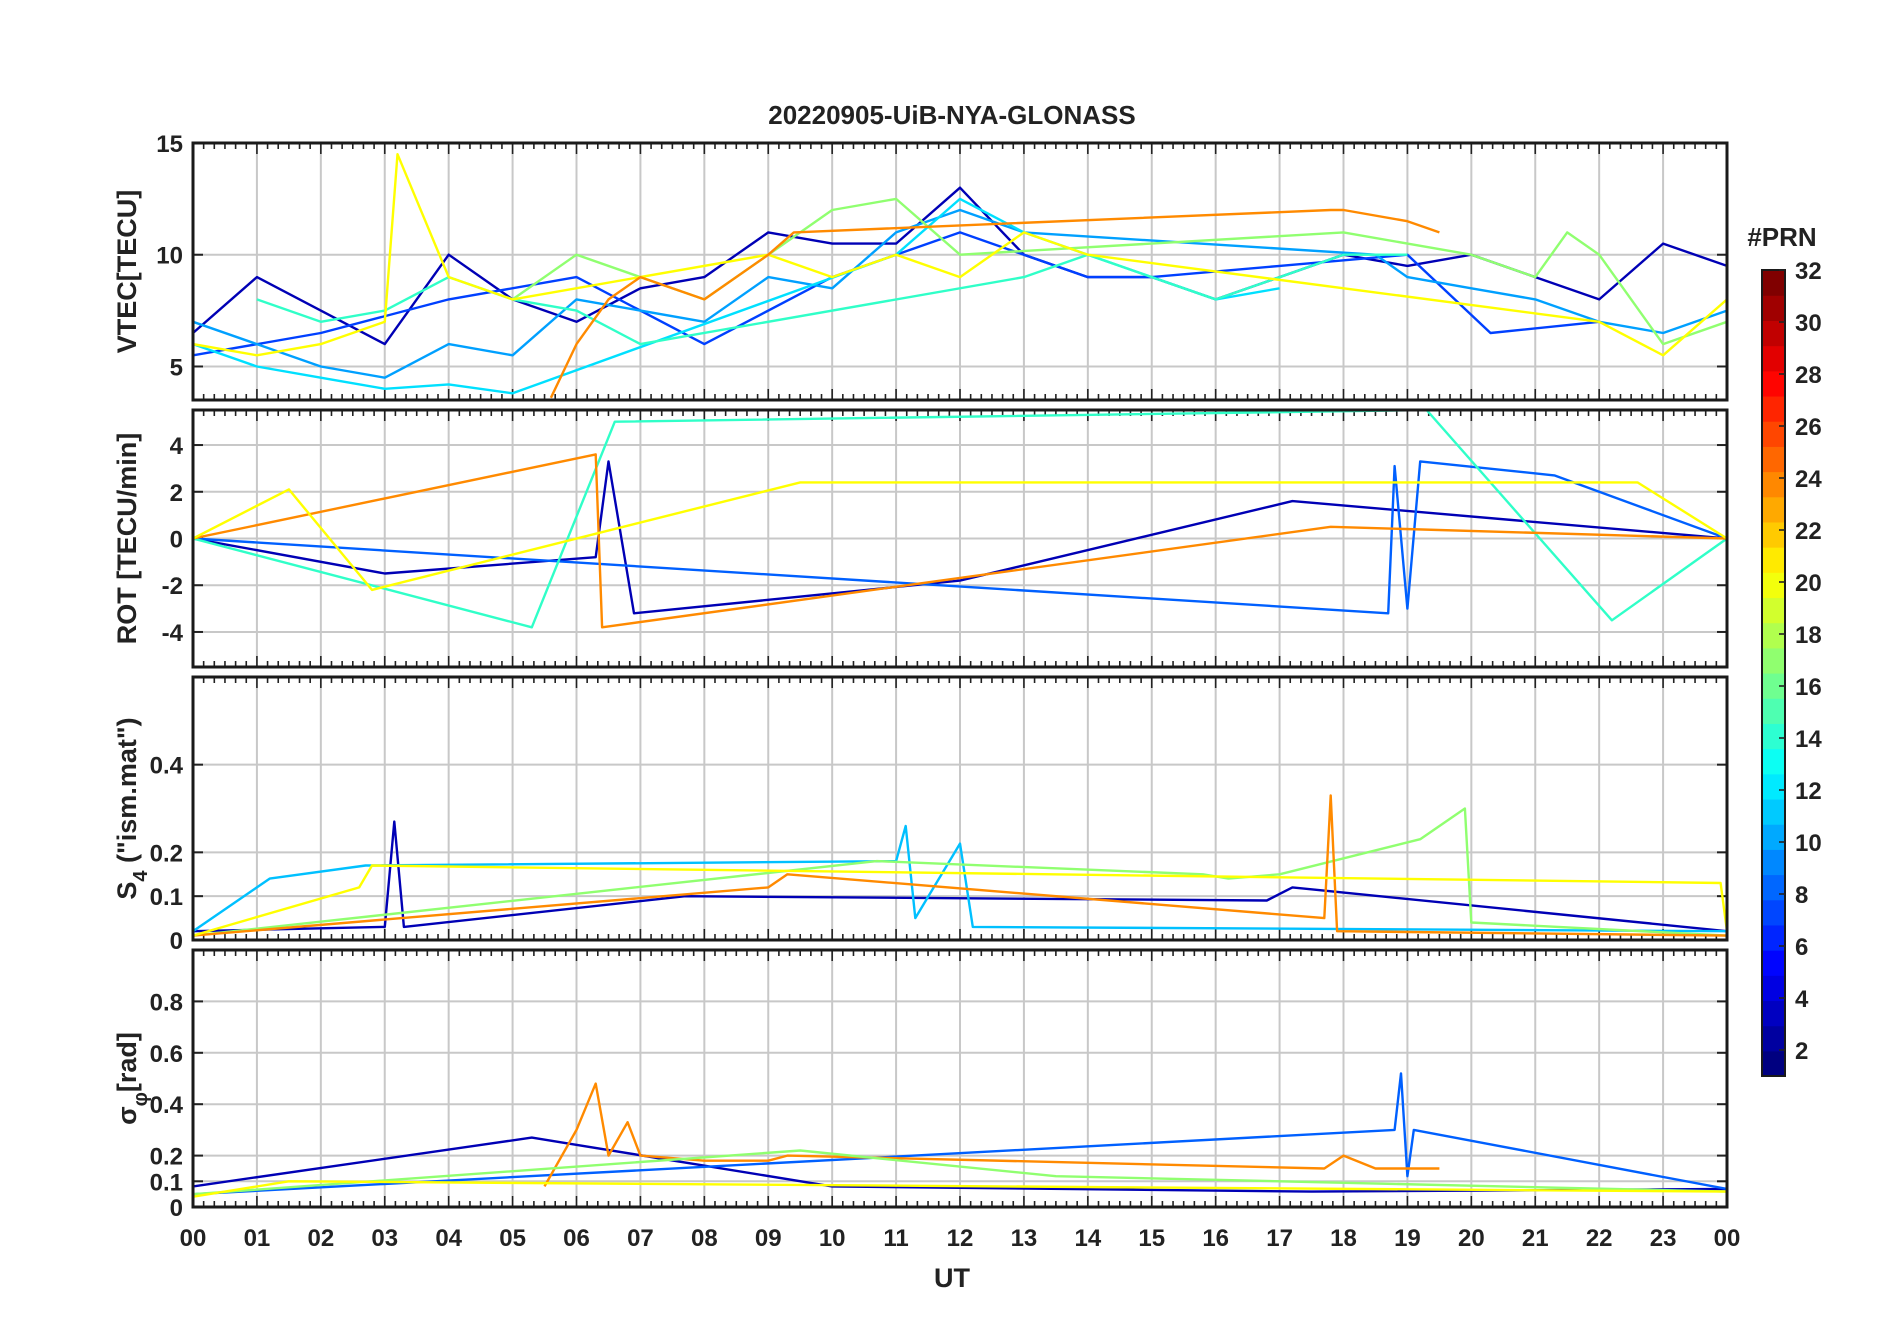  What do you see at coordinates (640, 1238) in the screenshot?
I see `x-tick-label: 07` at bounding box center [640, 1238].